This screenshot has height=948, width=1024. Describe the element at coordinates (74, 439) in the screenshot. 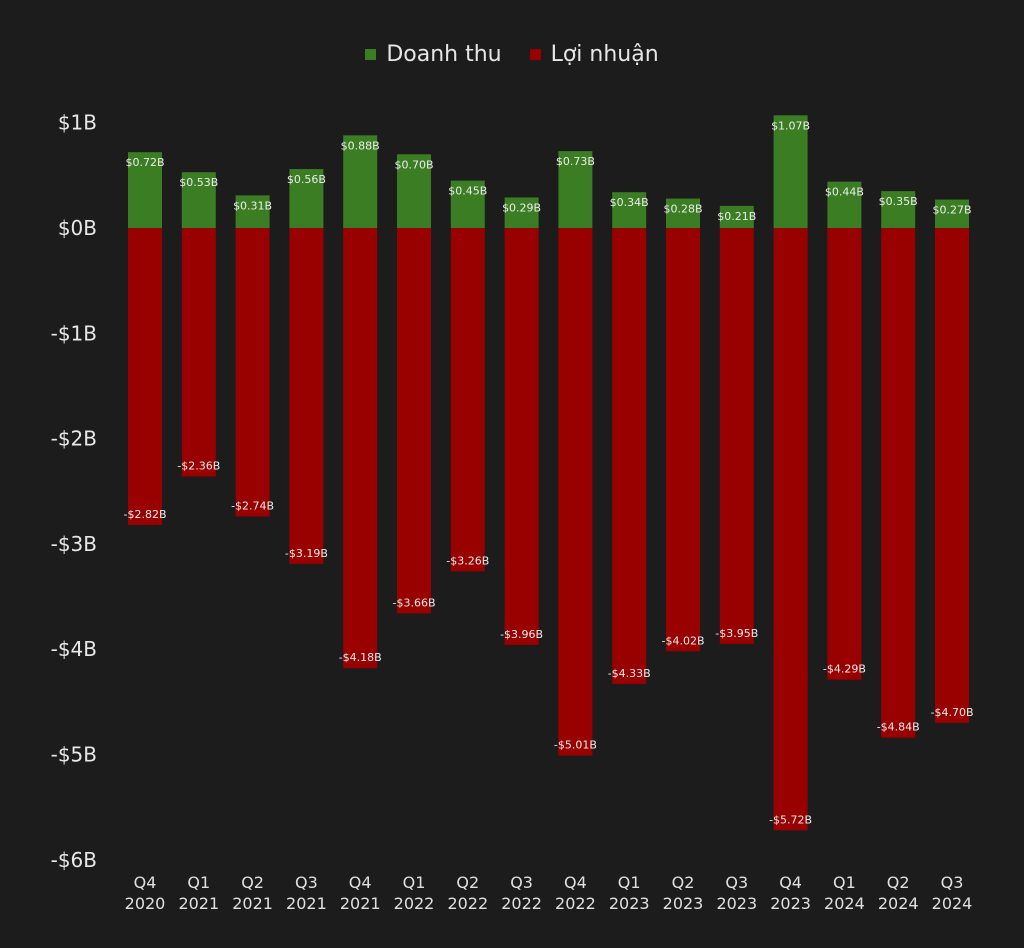

I see `y-tick-label: -$2B` at that location.